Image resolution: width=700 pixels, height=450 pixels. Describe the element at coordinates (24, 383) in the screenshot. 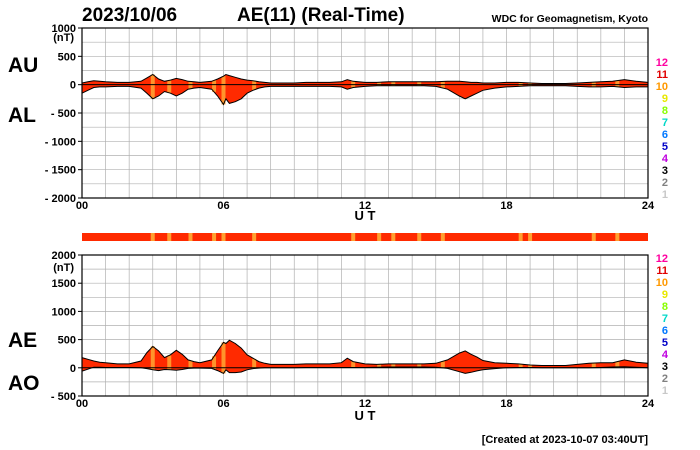

I see `series-label-ao: AO` at that location.